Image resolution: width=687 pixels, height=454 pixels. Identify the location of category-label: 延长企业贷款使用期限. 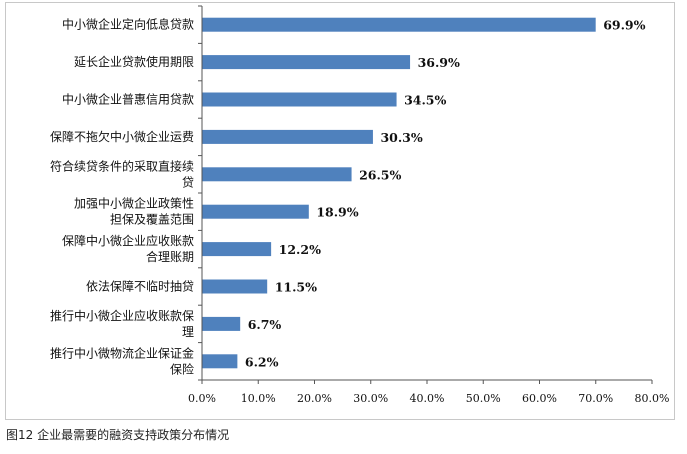
(134, 61).